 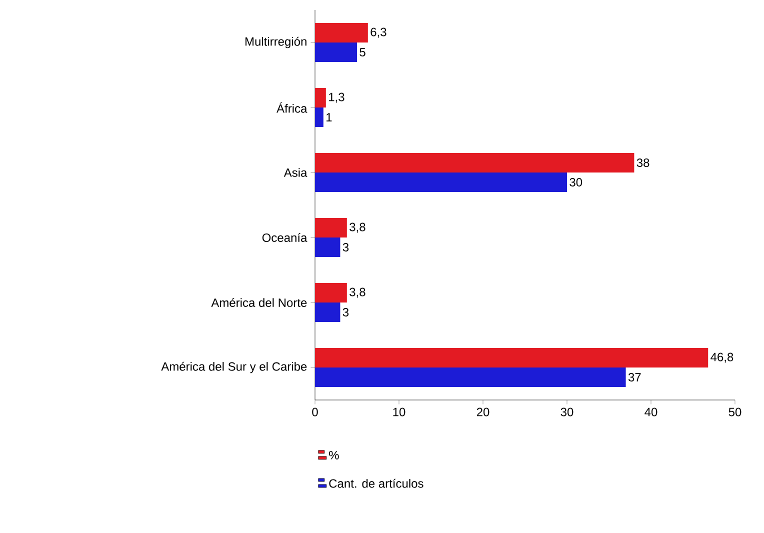 What do you see at coordinates (329, 117) in the screenshot?
I see `data-label: 1` at bounding box center [329, 117].